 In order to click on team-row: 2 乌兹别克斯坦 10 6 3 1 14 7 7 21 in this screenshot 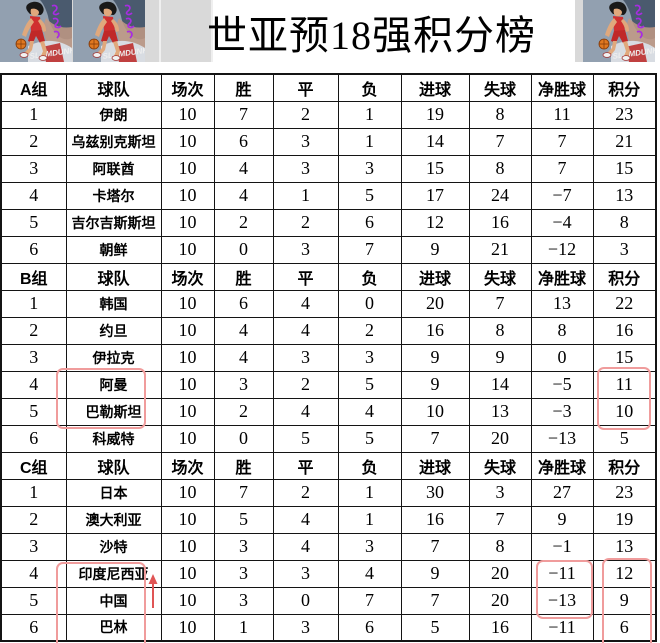, I will do `click(328, 141)`.